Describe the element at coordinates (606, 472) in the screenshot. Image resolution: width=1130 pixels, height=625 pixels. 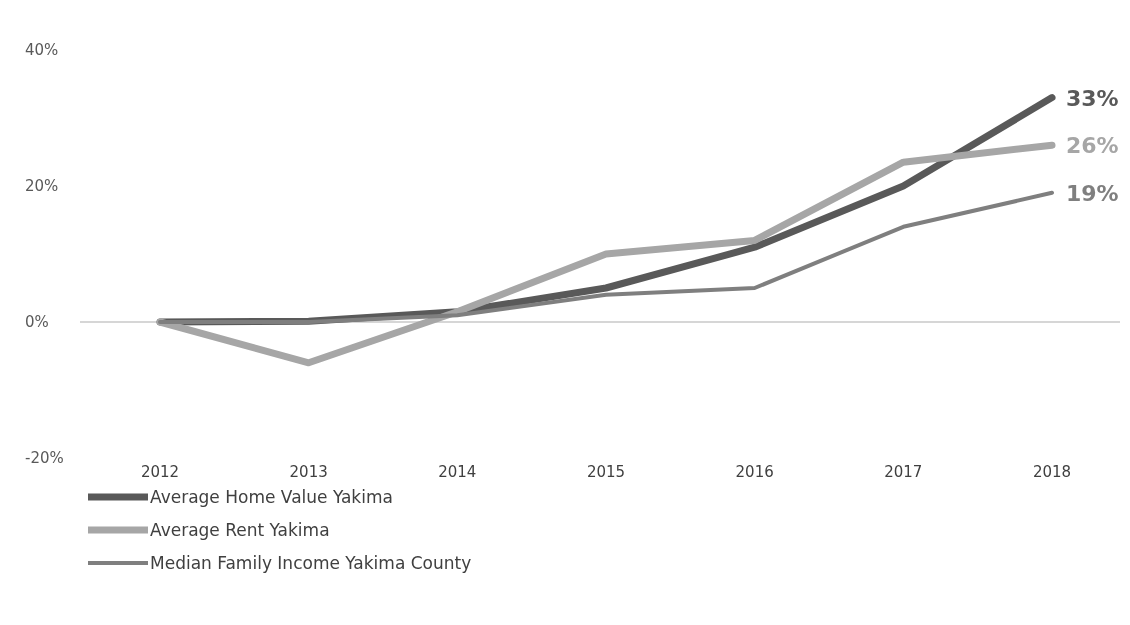
I see `x-tick-label: 2015` at that location.